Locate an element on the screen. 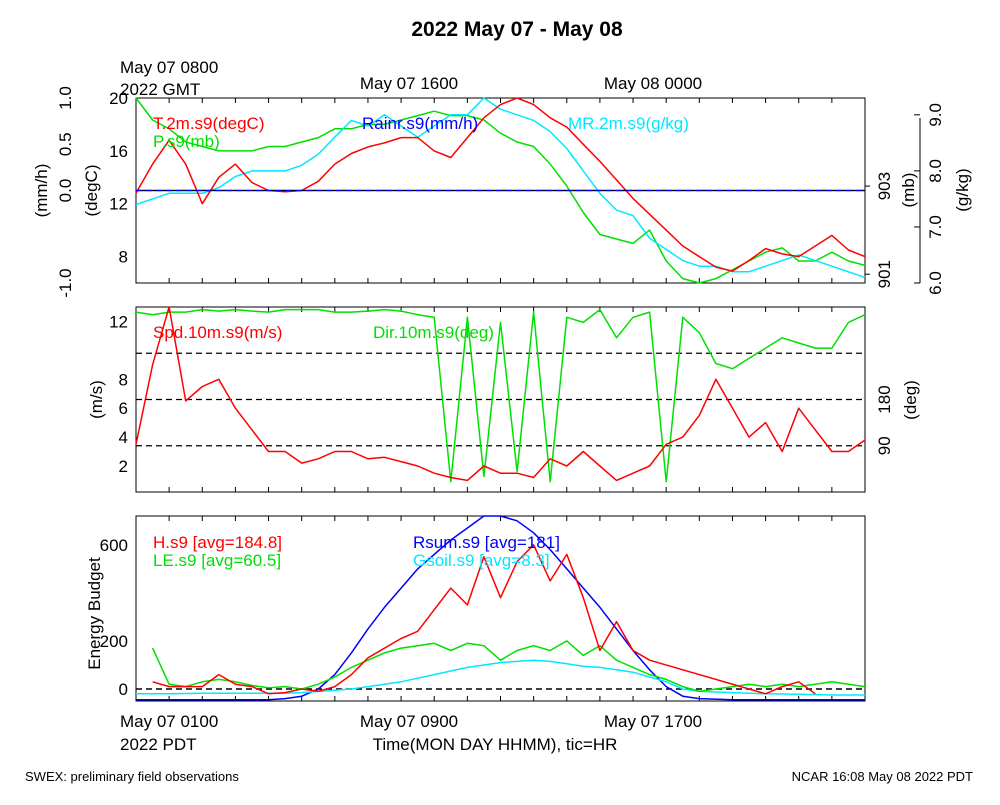  mixing-ratio-axis-tick-label: 6.0 is located at coordinates (935, 283).